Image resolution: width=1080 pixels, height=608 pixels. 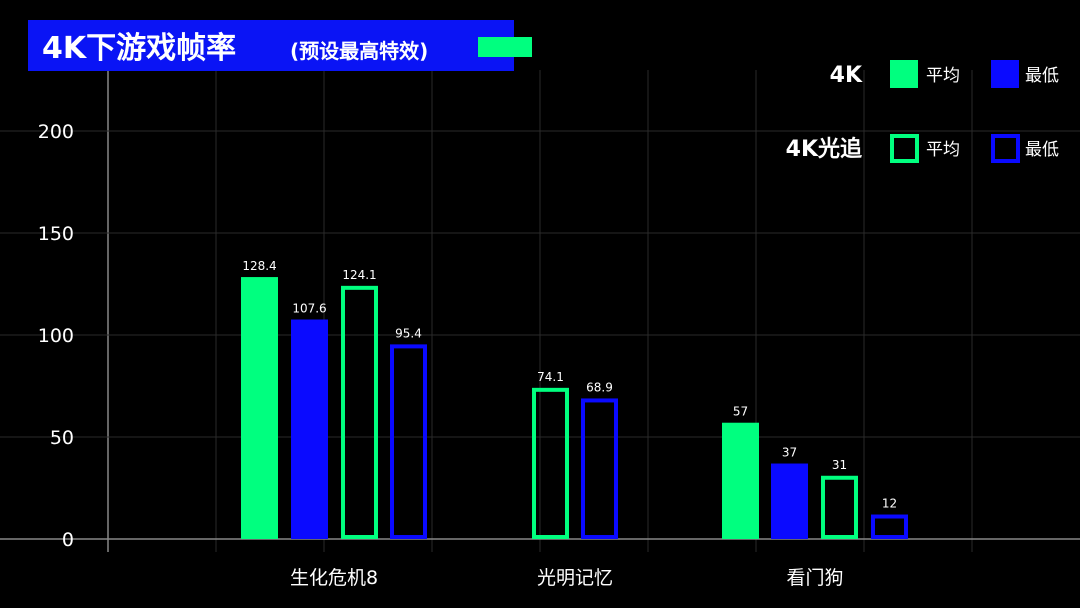 I want to click on data-label: 37, so click(x=789, y=453).